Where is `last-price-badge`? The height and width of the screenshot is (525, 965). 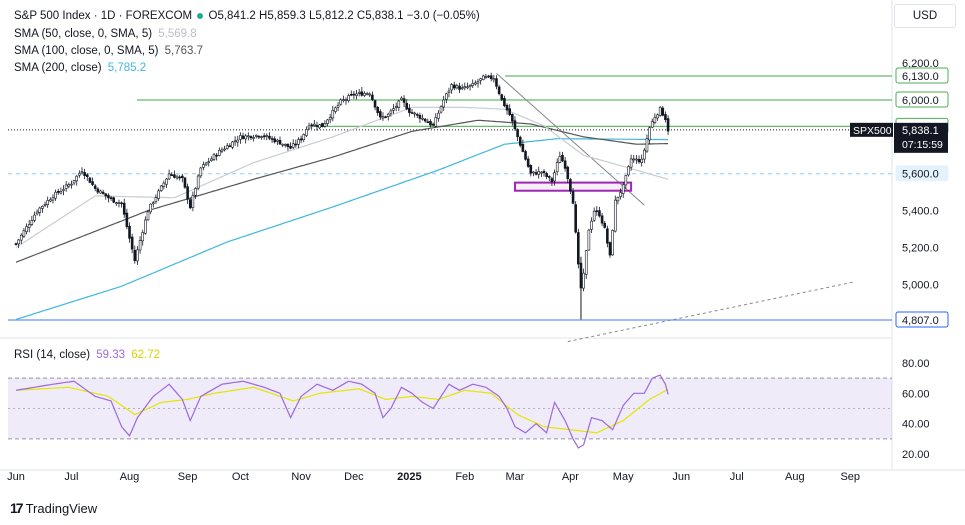
last-price-badge is located at coordinates (921, 137).